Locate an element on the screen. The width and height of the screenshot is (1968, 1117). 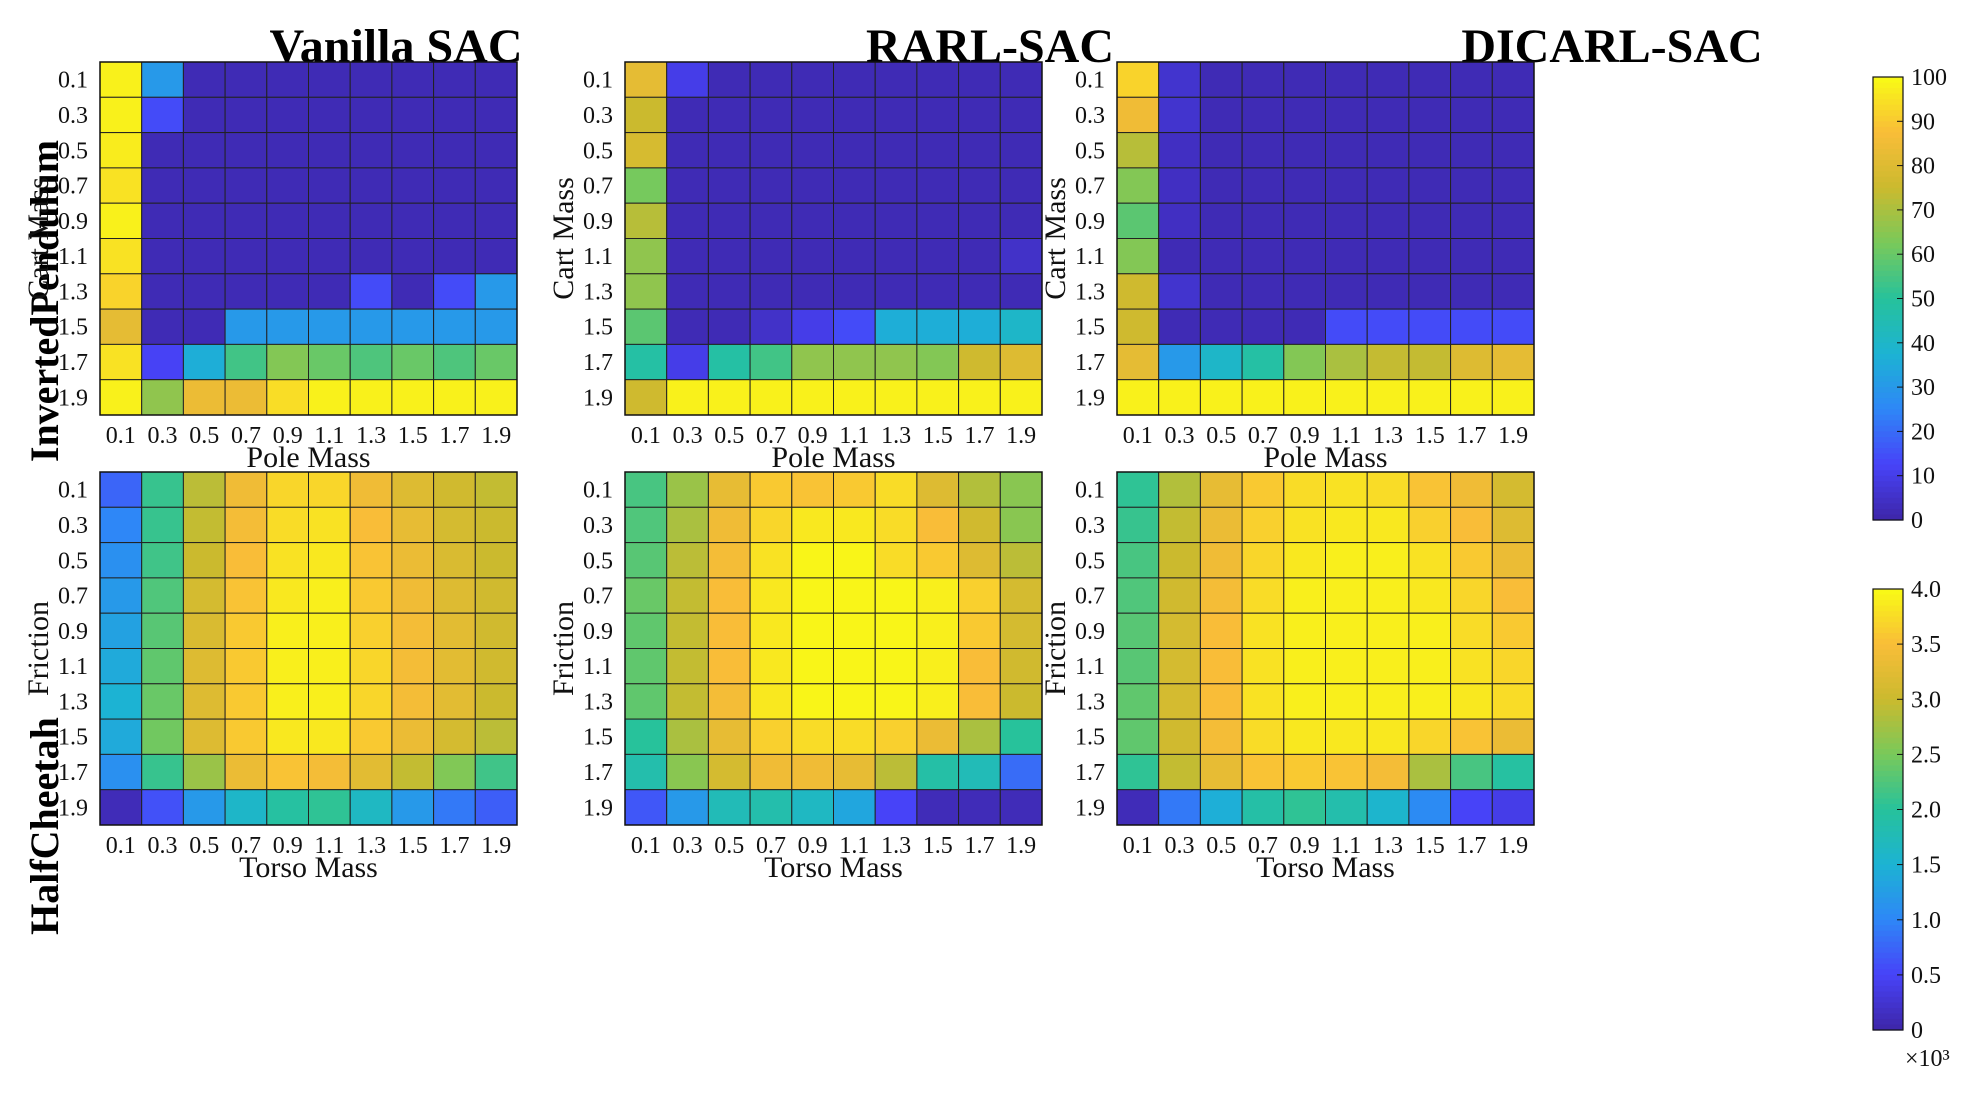
x-tick-label: 0.5 is located at coordinates (1221, 436).